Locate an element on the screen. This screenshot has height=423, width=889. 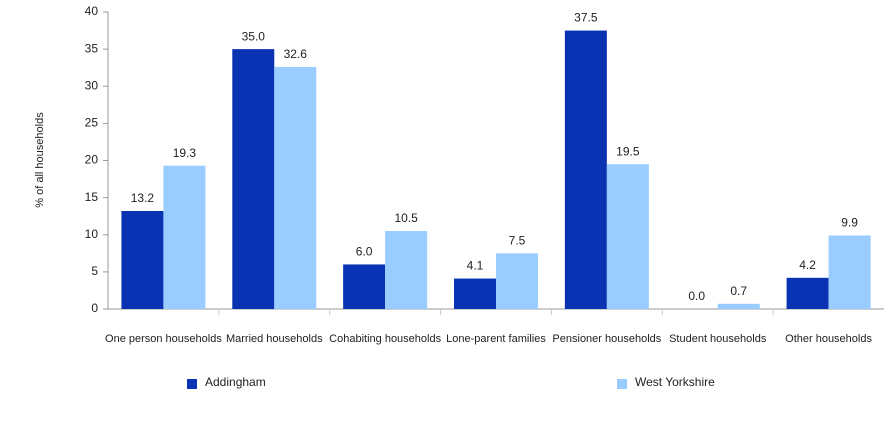
y-tick-label: 10 is located at coordinates (92, 234).